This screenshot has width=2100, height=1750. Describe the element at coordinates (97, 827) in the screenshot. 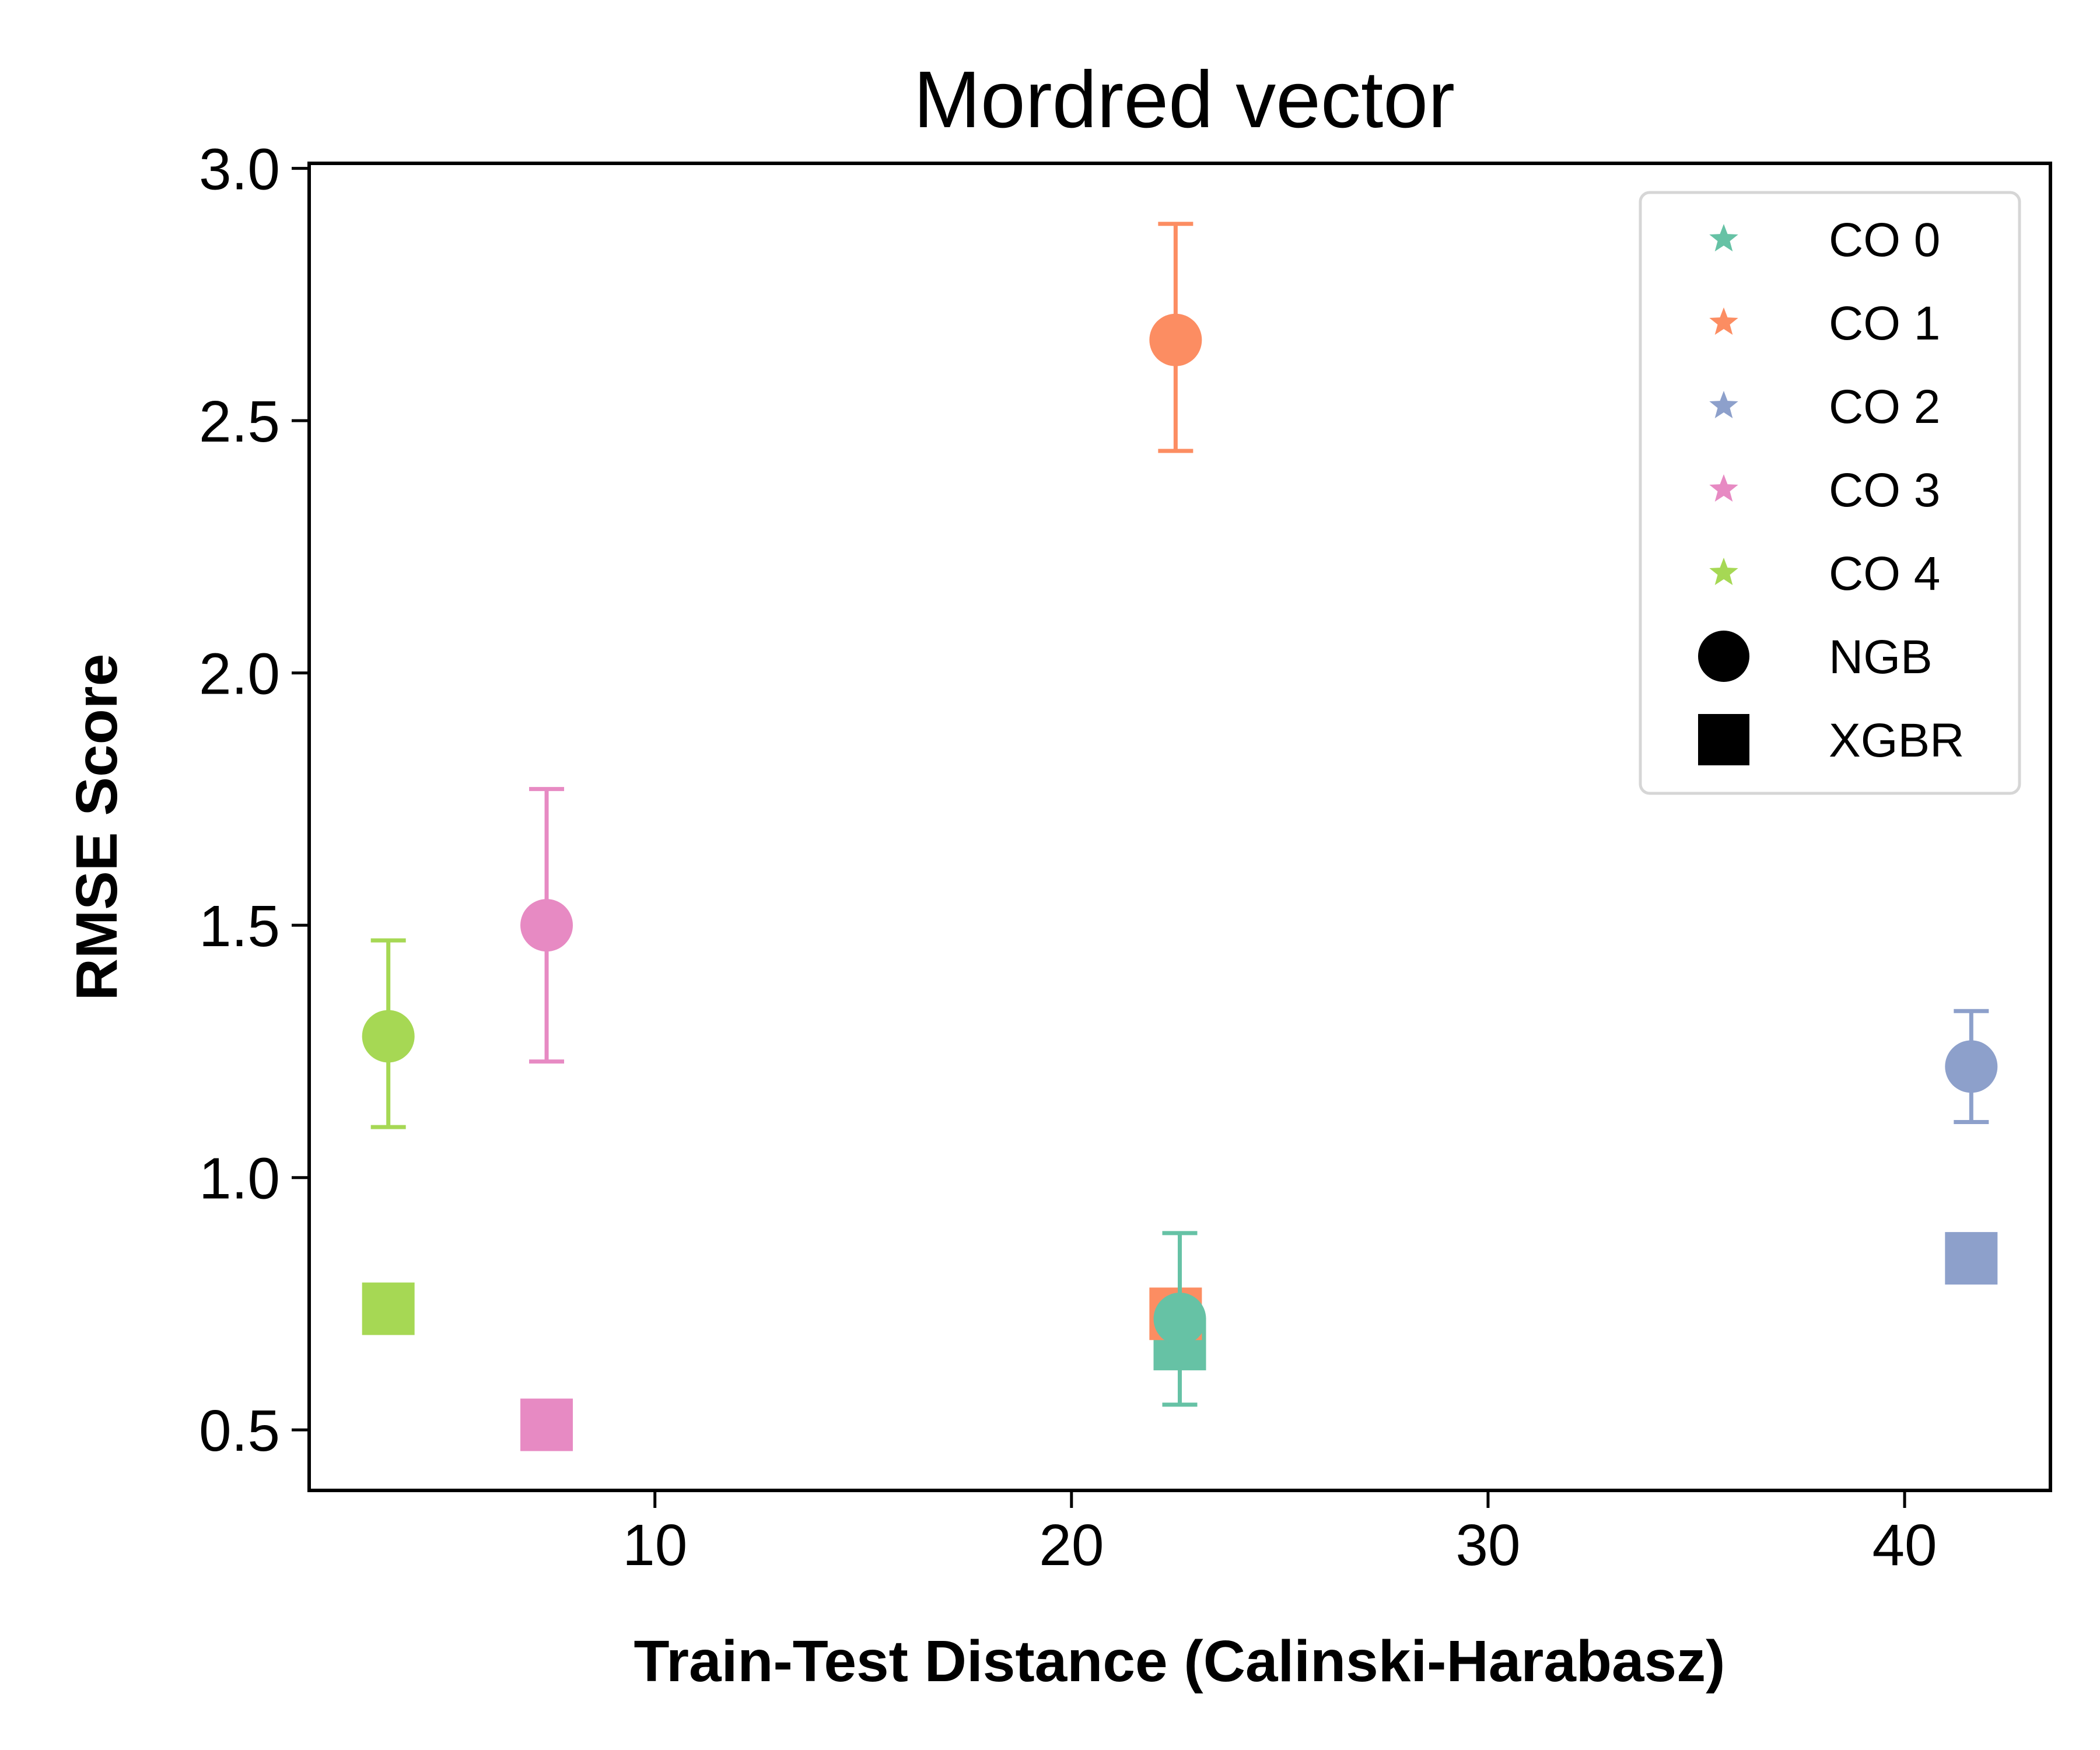

I see `y-axis-label: RMSE Score` at that location.